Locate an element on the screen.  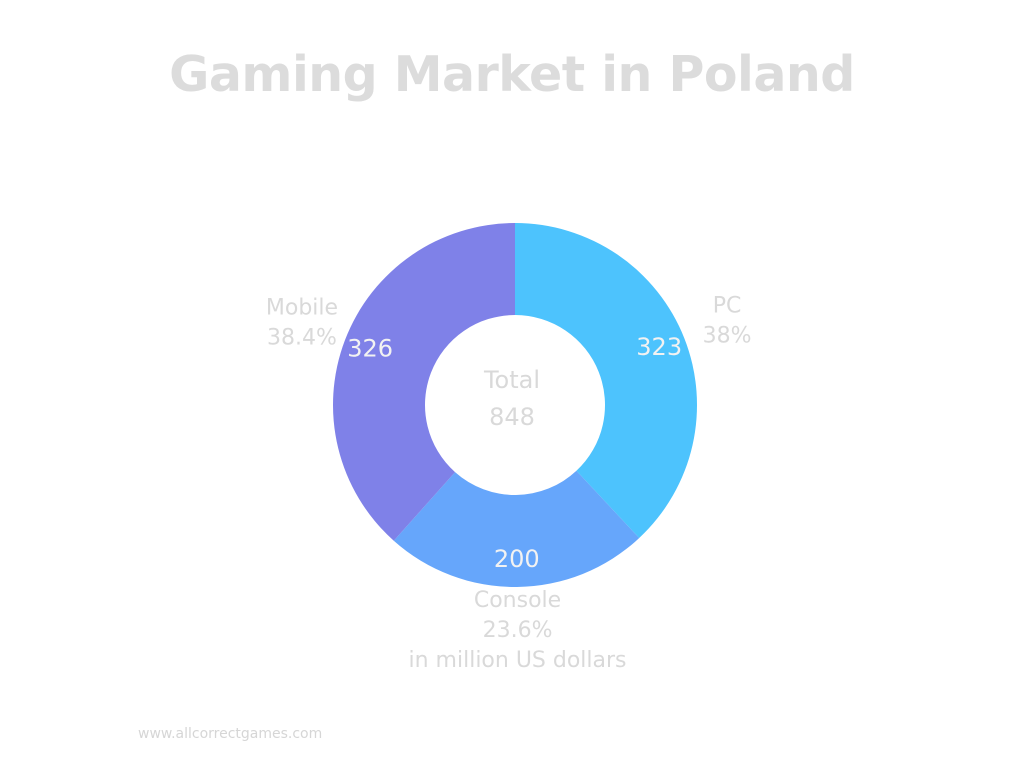
slice-percent-pc: 38% is located at coordinates (727, 335).